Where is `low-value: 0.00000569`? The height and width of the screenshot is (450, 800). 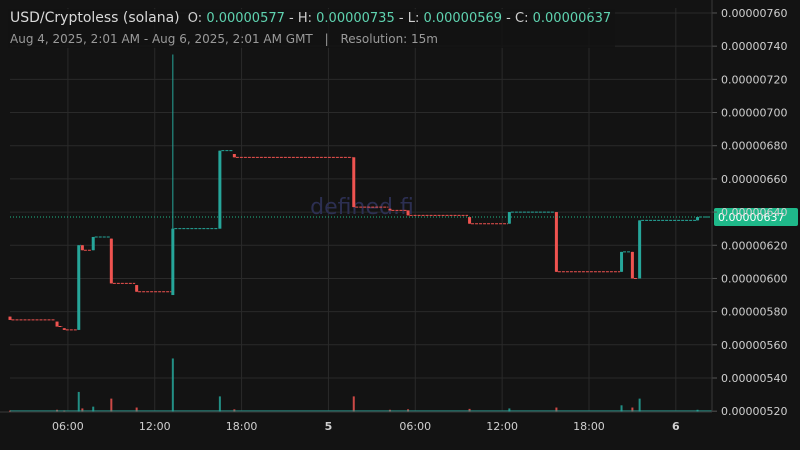 low-value: 0.00000569 is located at coordinates (463, 18).